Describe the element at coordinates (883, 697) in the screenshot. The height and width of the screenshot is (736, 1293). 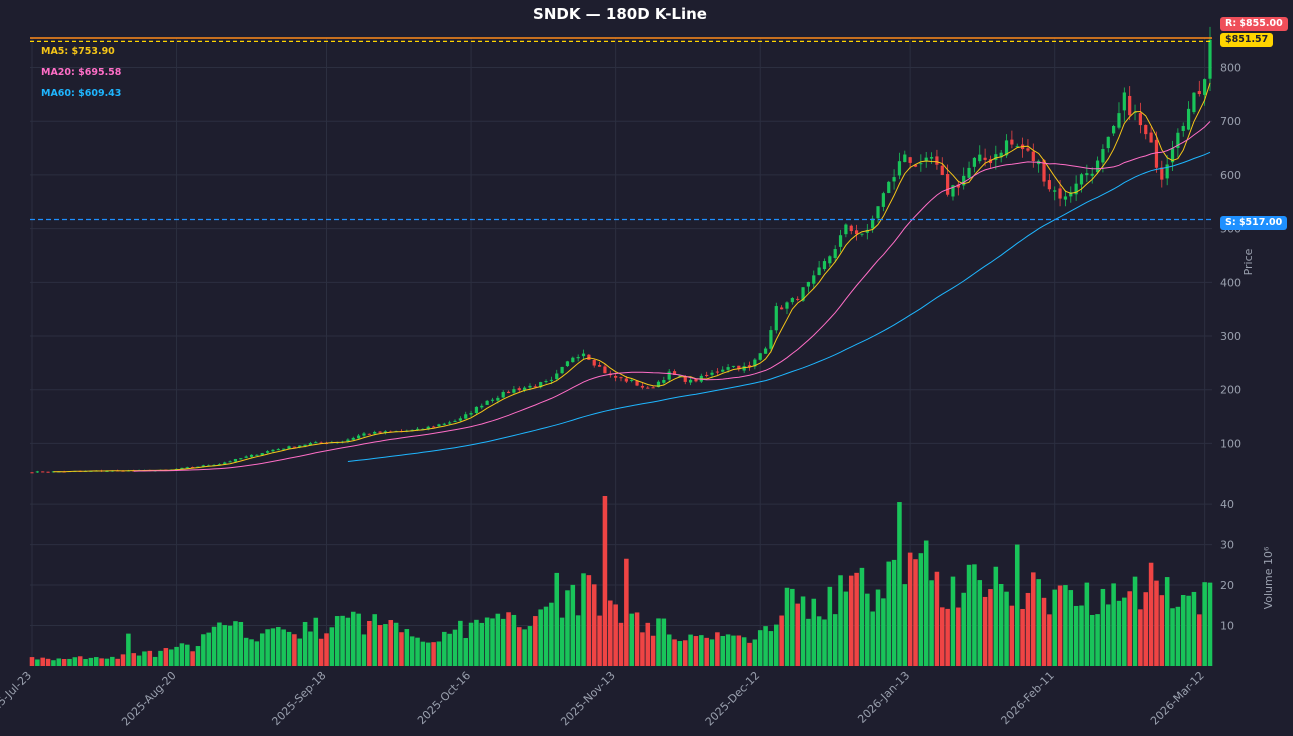
I see `x-tick-label: 2026-Jan-13` at that location.